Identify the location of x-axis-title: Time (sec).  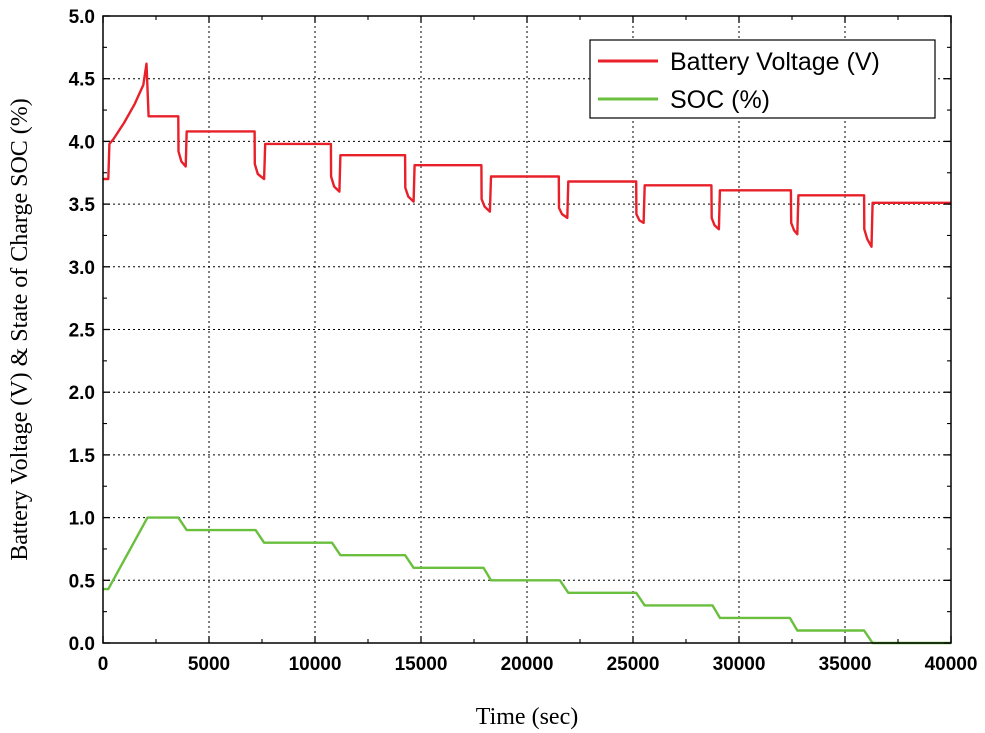
(527, 717).